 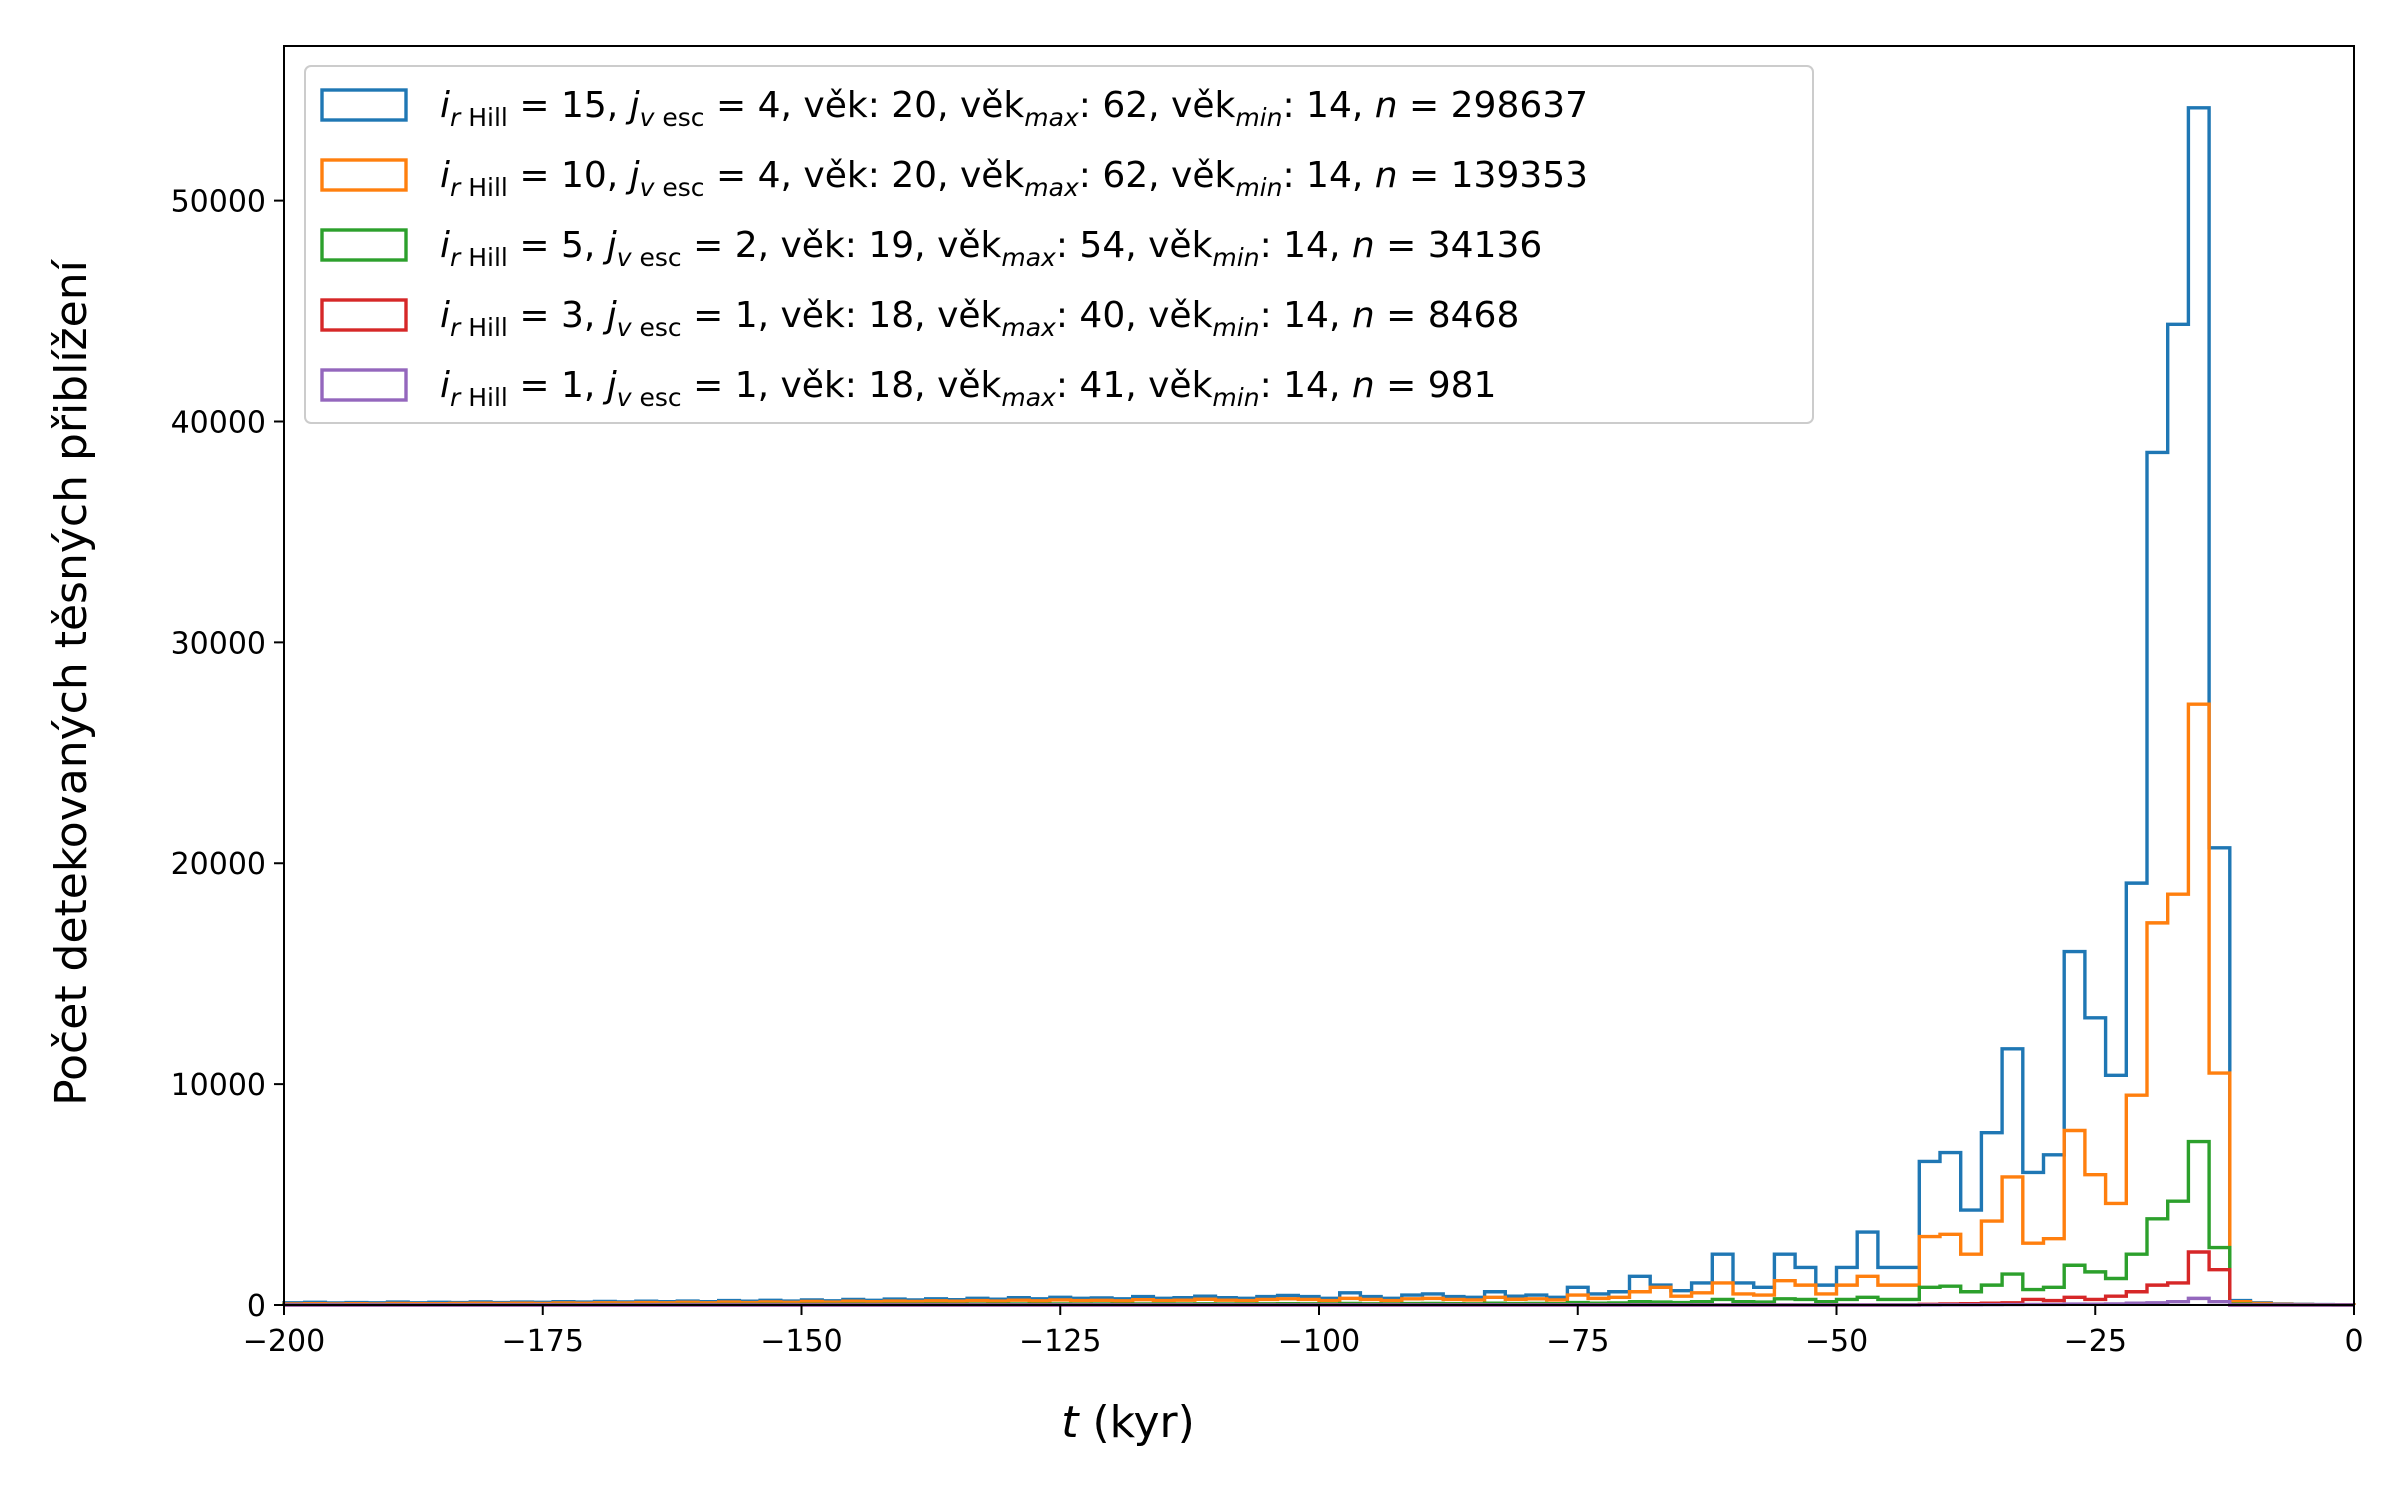 I want to click on x-tick-label: 0, so click(x=2353, y=1341).